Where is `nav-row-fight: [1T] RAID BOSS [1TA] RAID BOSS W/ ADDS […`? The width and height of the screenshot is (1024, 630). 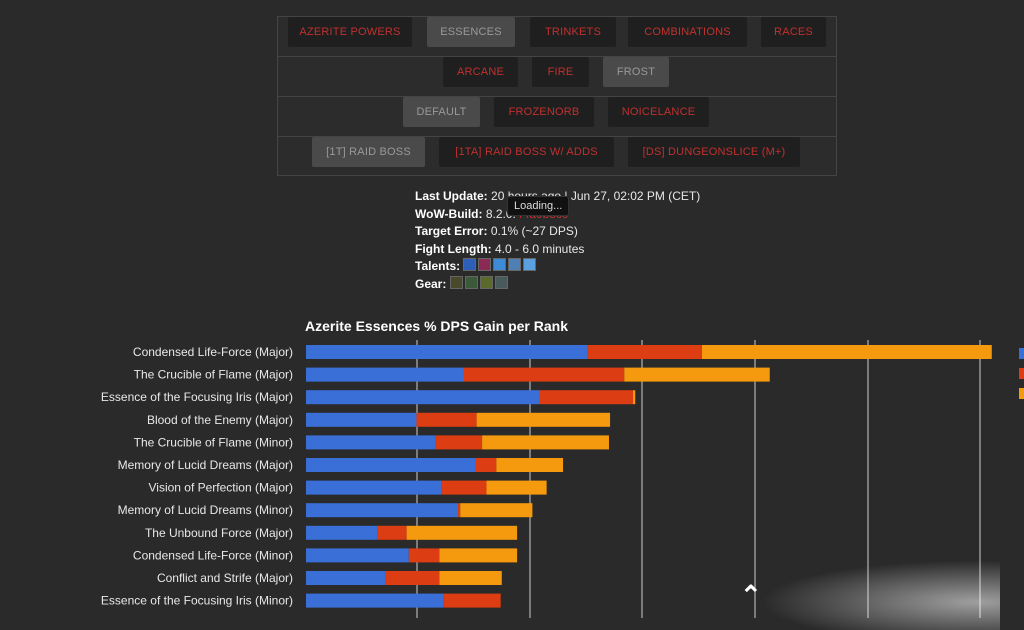 nav-row-fight: [1T] RAID BOSS [1TA] RAID BOSS W/ ADDS [… is located at coordinates (557, 156).